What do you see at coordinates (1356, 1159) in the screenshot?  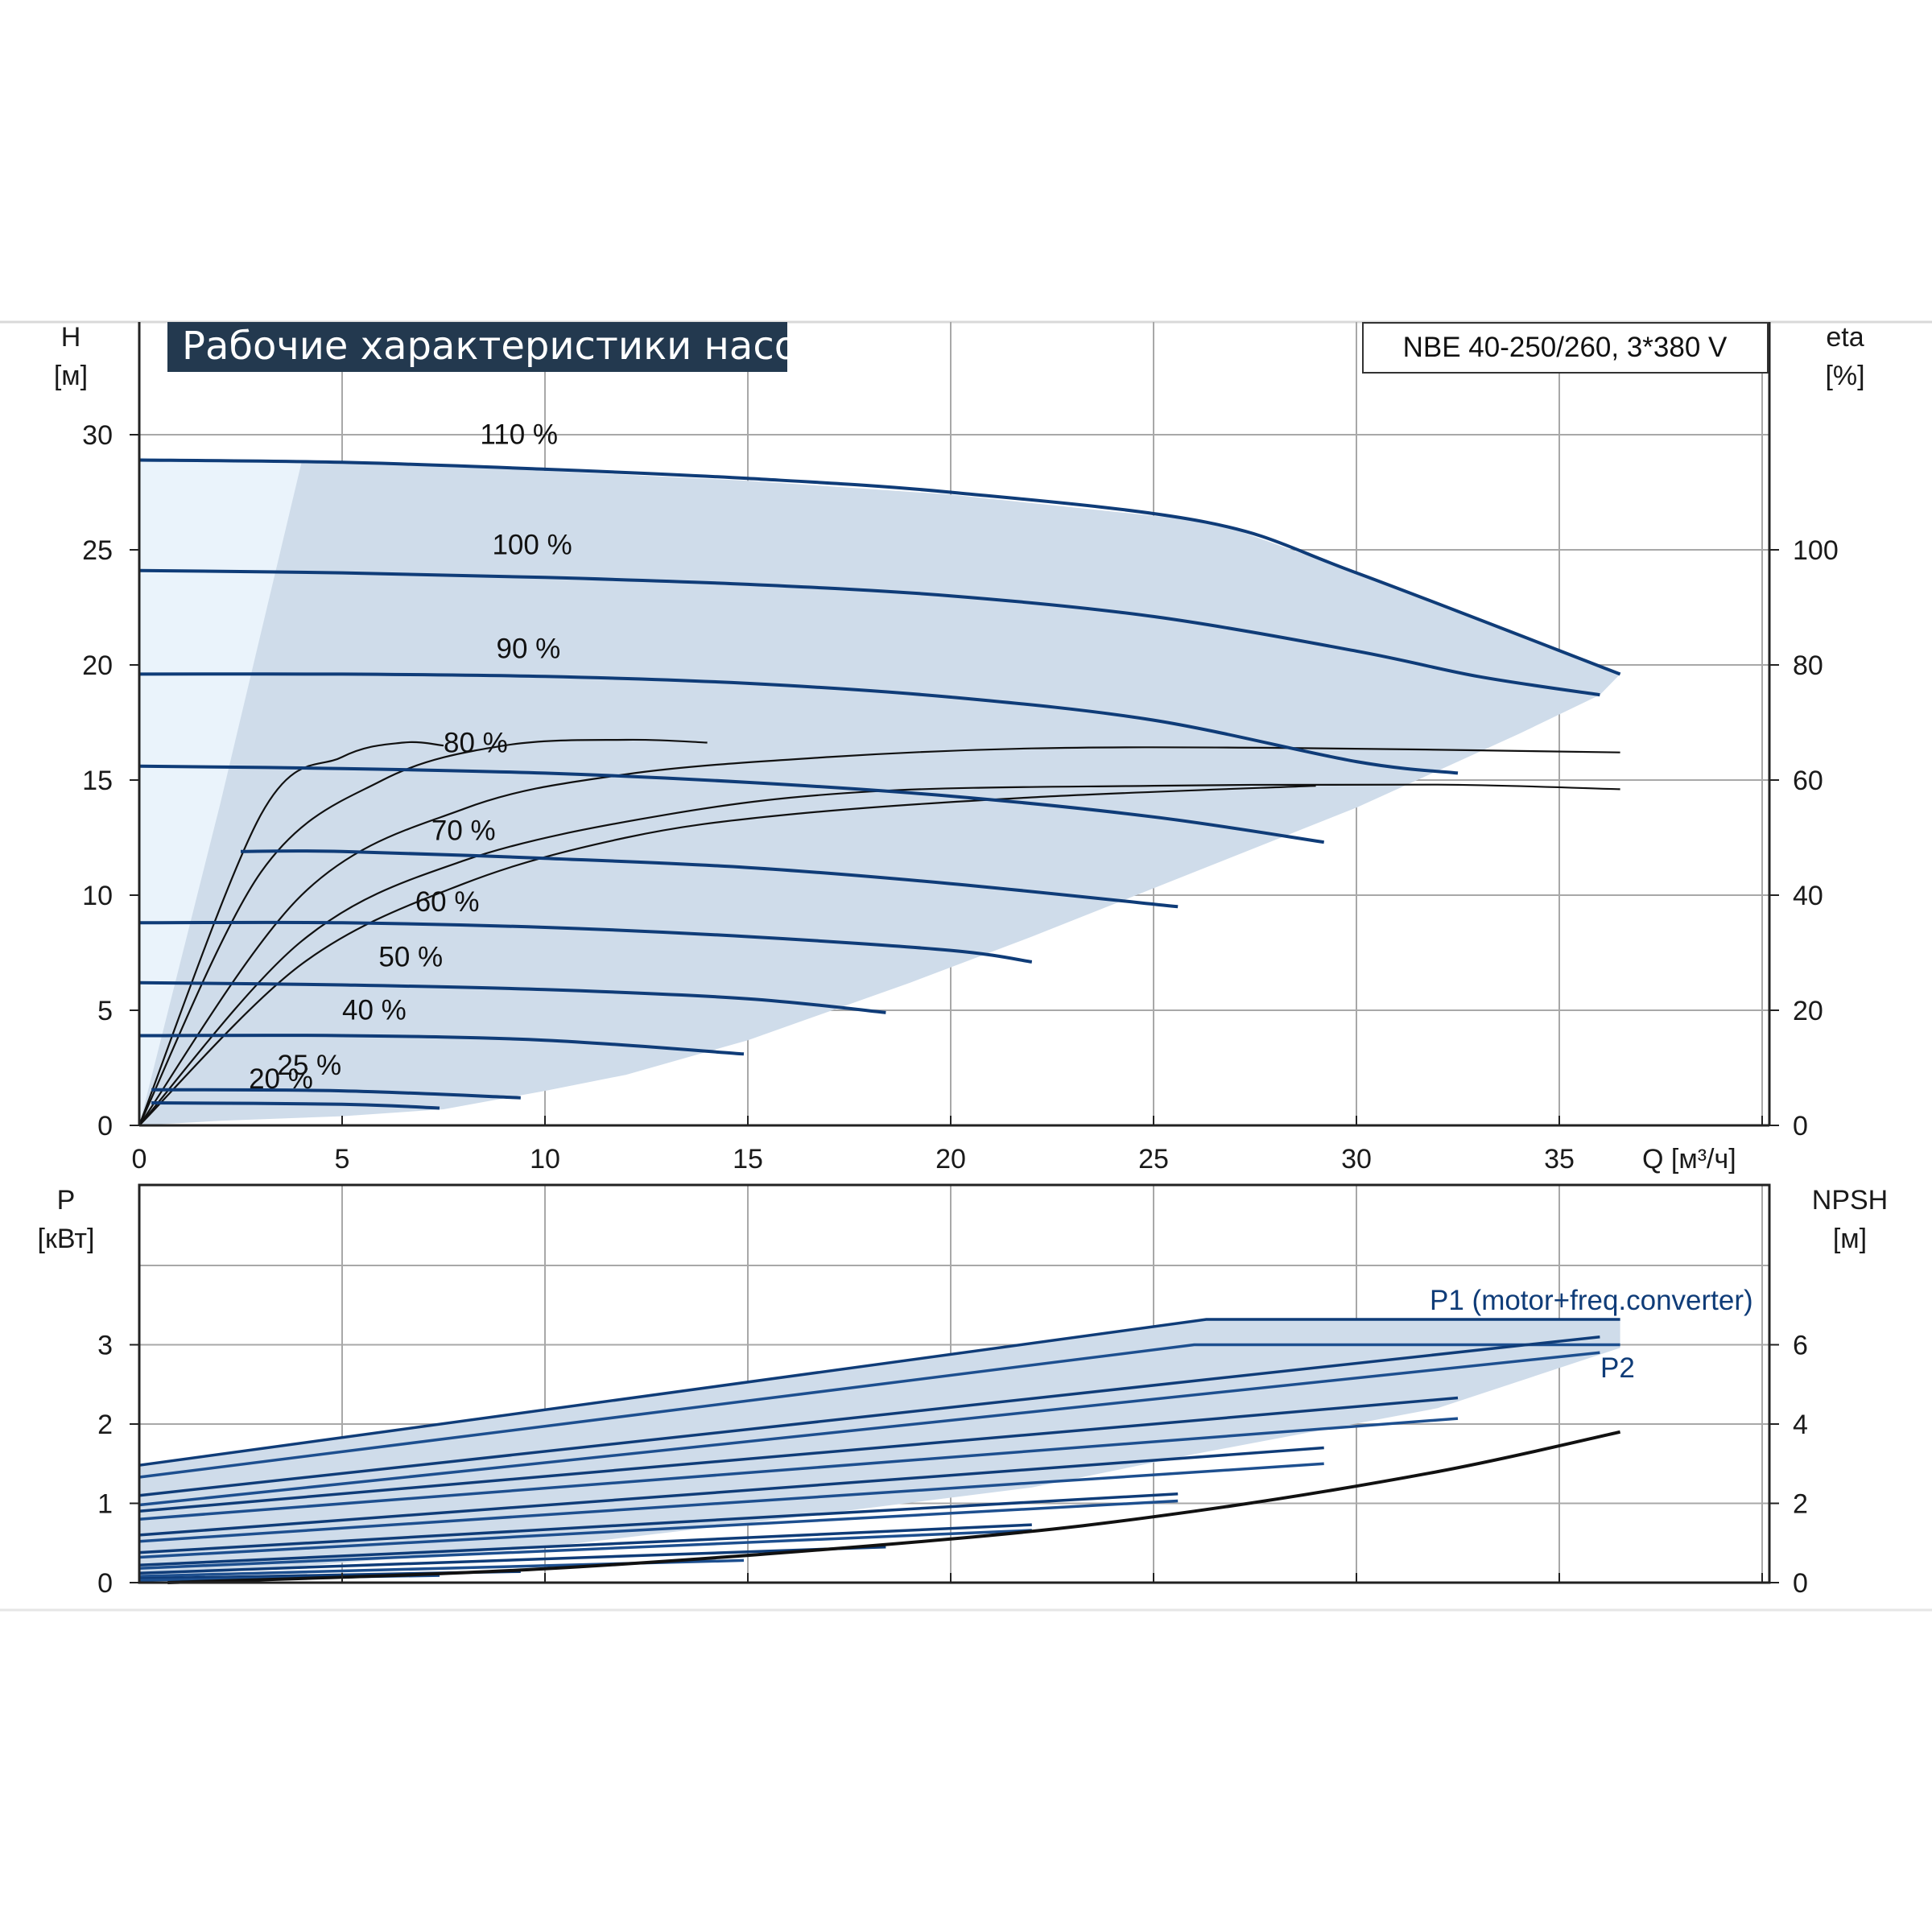 I see `x-tick-label: 30` at bounding box center [1356, 1159].